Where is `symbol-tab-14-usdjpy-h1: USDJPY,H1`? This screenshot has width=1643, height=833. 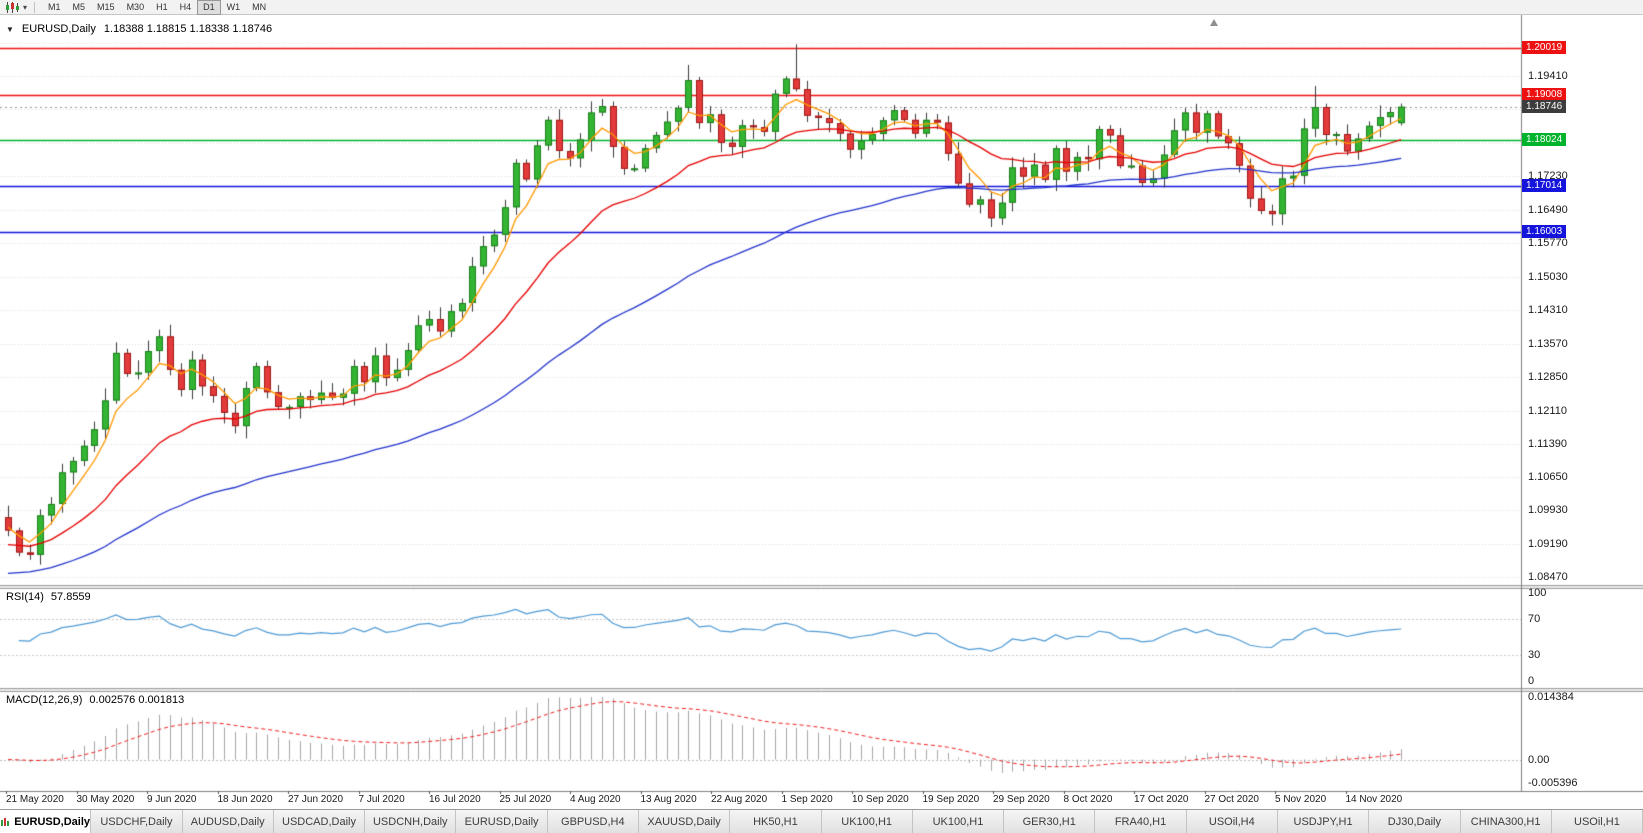 symbol-tab-14-usdjpy-h1: USDJPY,H1 is located at coordinates (1323, 821).